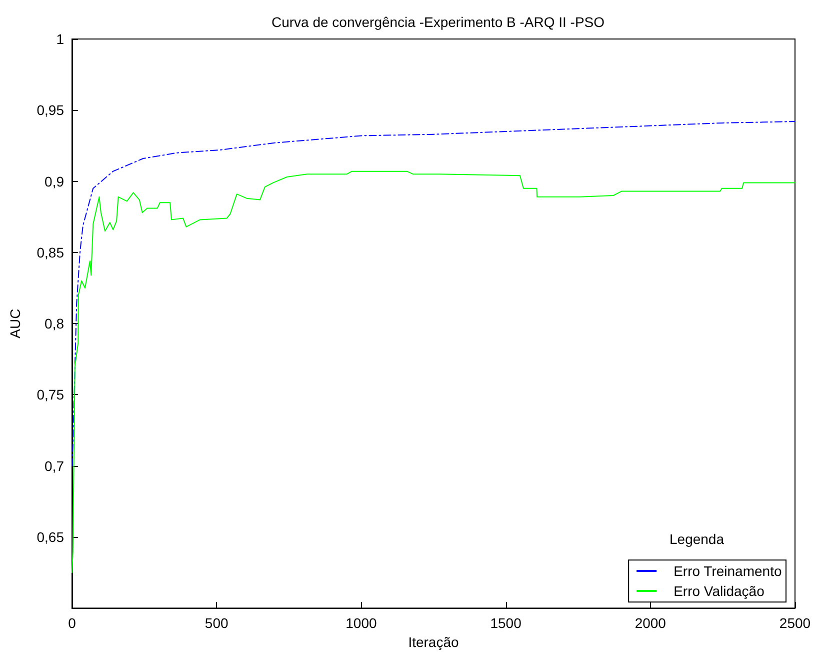 The image size is (814, 654). What do you see at coordinates (506, 623) in the screenshot?
I see `x-tick-label: 1500` at bounding box center [506, 623].